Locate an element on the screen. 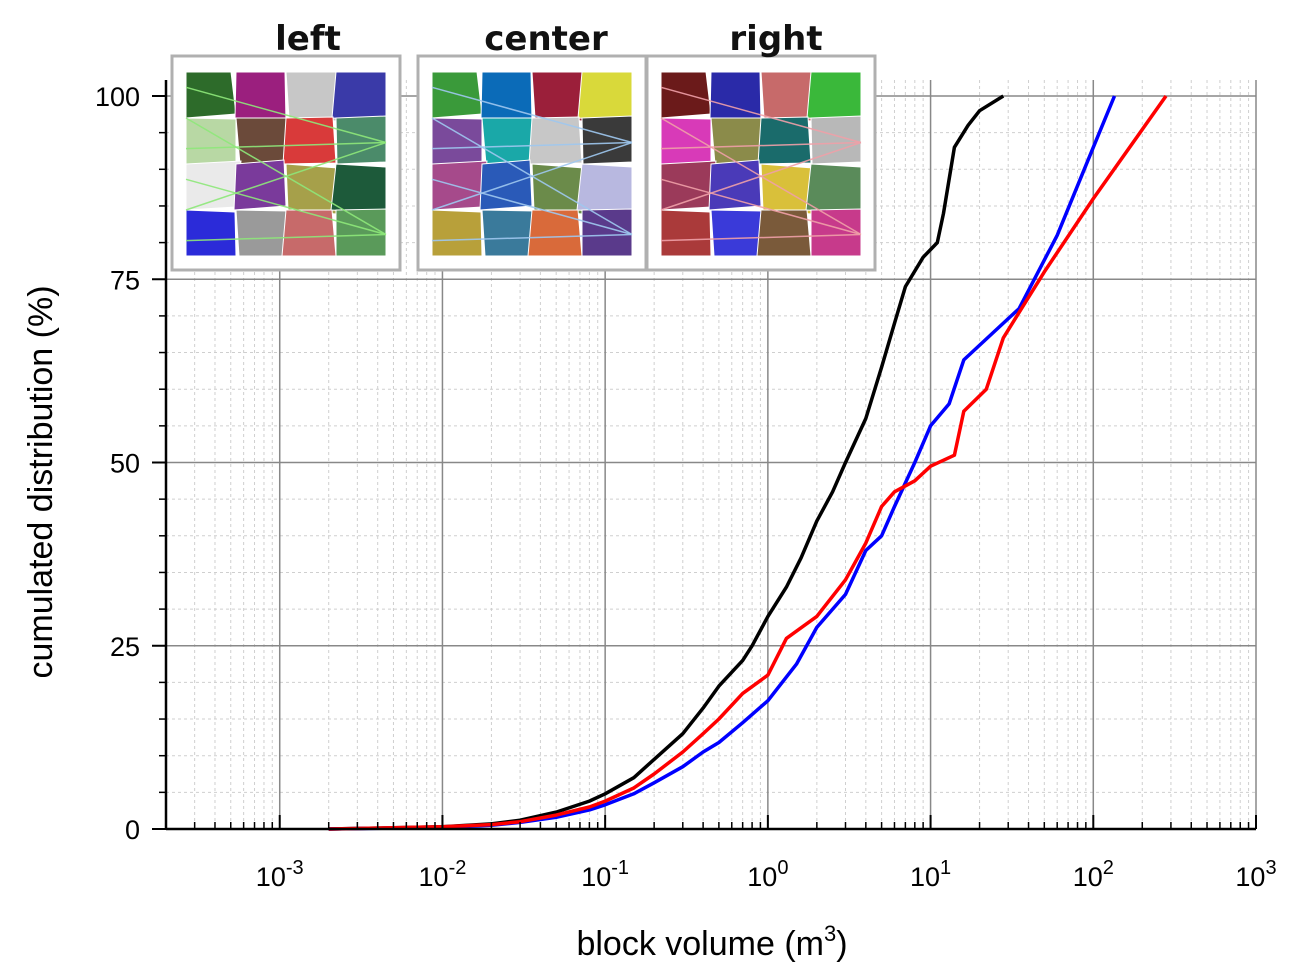  inset-label-left: left is located at coordinates (308, 39).